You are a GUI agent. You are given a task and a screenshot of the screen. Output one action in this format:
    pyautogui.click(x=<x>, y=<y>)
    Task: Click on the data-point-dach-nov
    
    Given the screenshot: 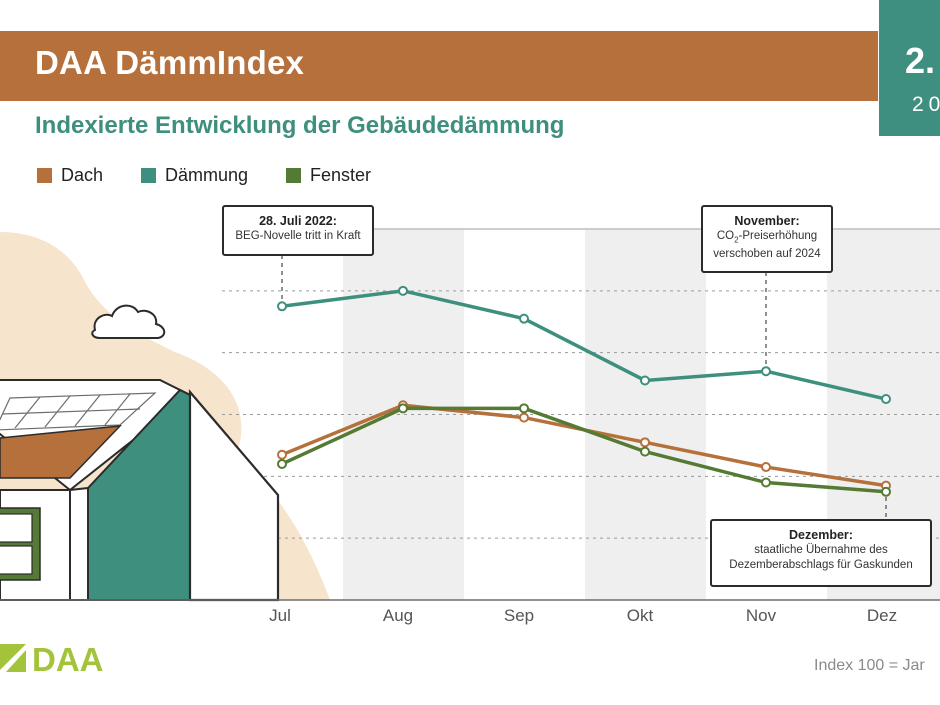 What is the action you would take?
    pyautogui.click(x=766, y=467)
    